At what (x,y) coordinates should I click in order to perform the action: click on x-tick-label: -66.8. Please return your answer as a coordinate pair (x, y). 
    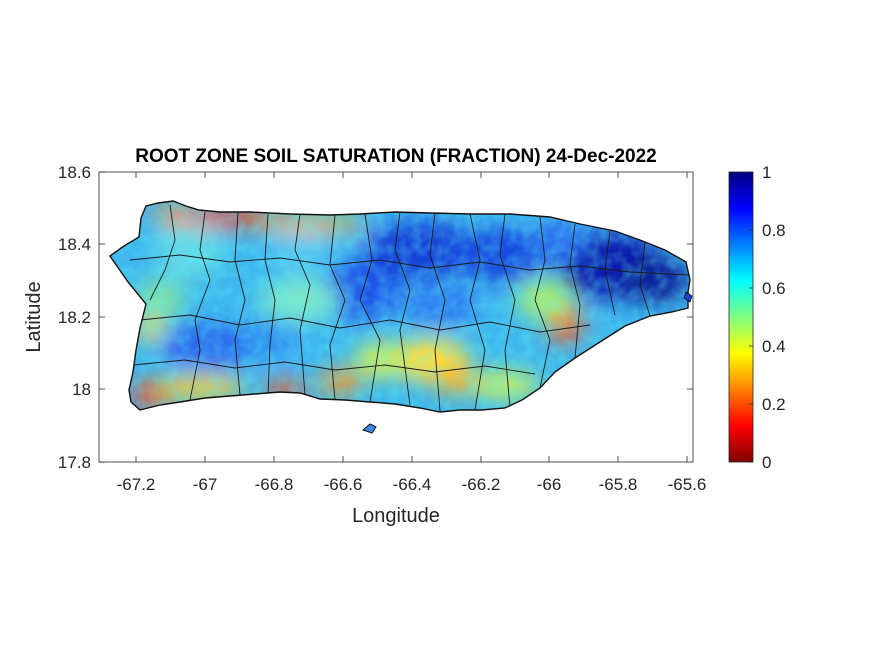
    Looking at the image, I should click on (274, 484).